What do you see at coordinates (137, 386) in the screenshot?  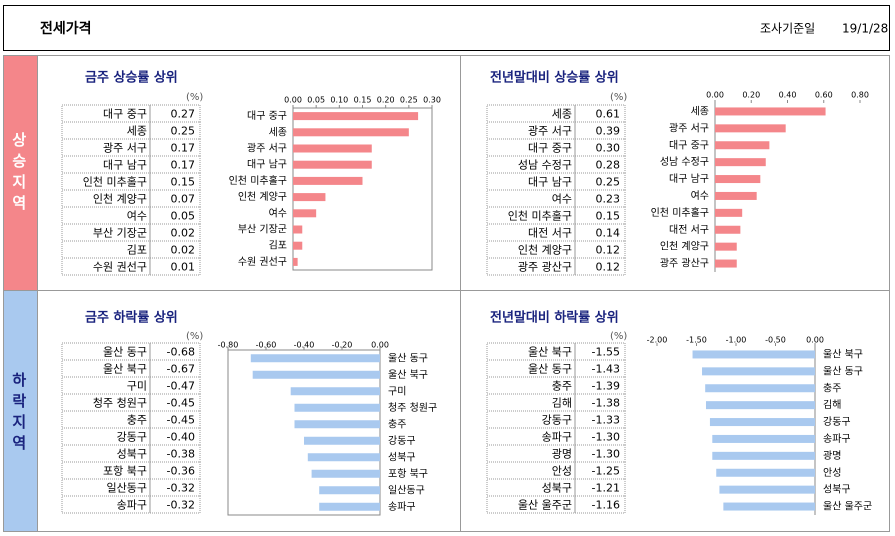 I see `table-name: 구미` at bounding box center [137, 386].